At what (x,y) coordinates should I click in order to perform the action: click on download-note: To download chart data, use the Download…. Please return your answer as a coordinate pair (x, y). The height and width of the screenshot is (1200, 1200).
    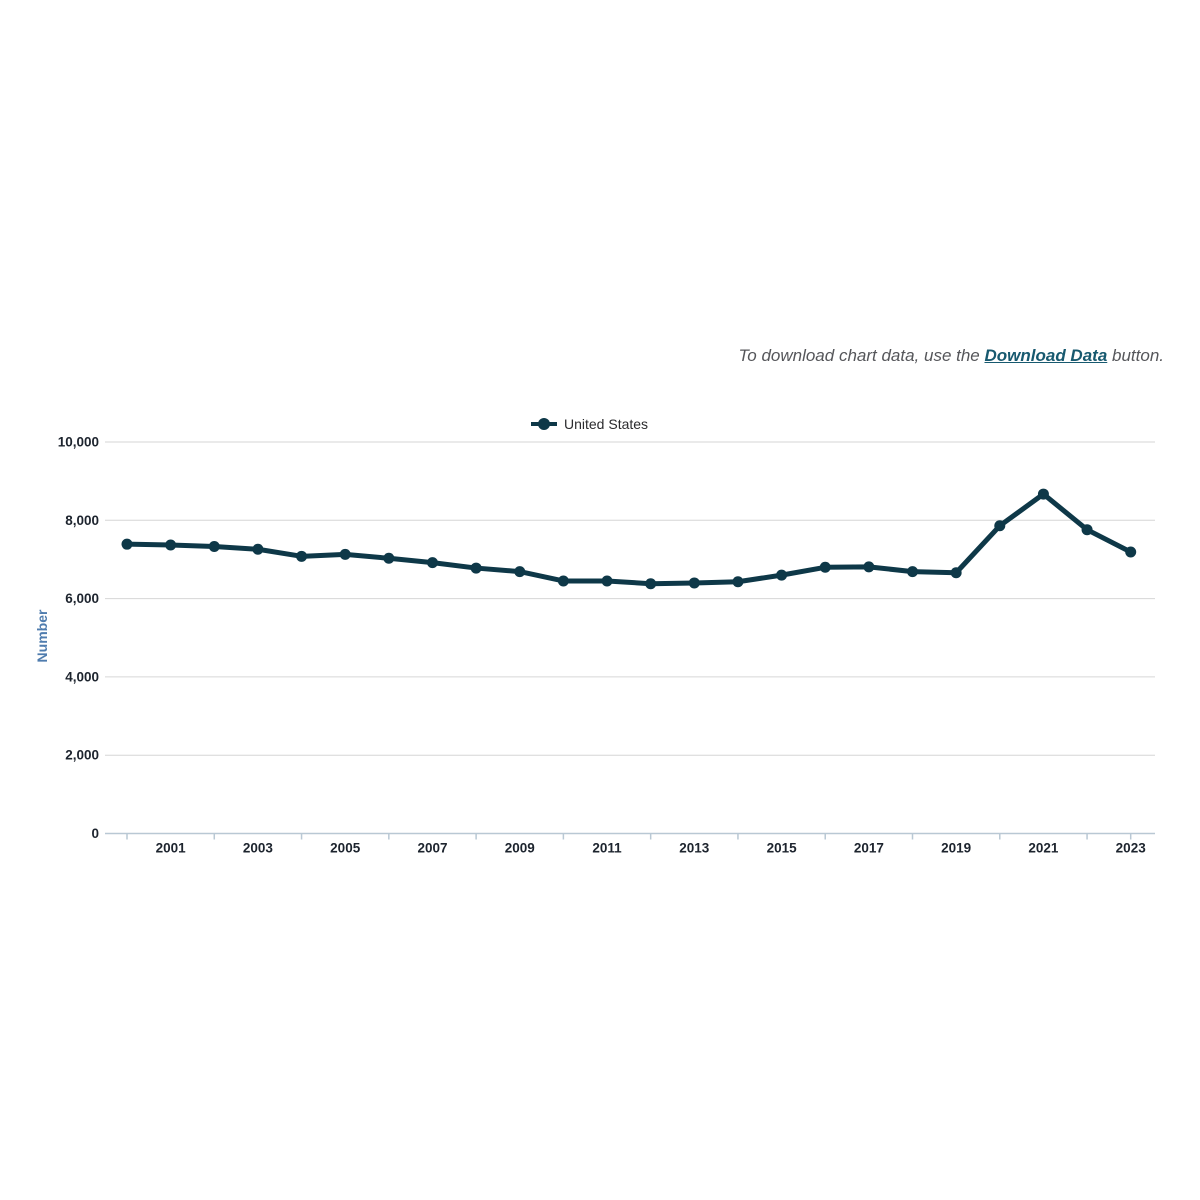
    Looking at the image, I should click on (951, 356).